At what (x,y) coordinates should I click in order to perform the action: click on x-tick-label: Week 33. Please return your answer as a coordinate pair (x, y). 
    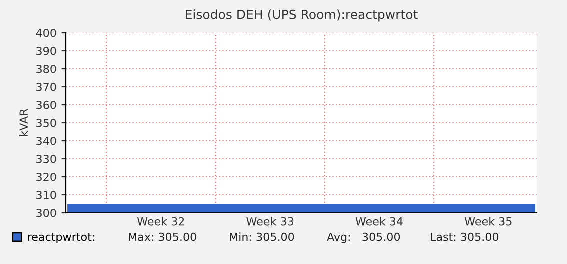
    Looking at the image, I should click on (270, 221).